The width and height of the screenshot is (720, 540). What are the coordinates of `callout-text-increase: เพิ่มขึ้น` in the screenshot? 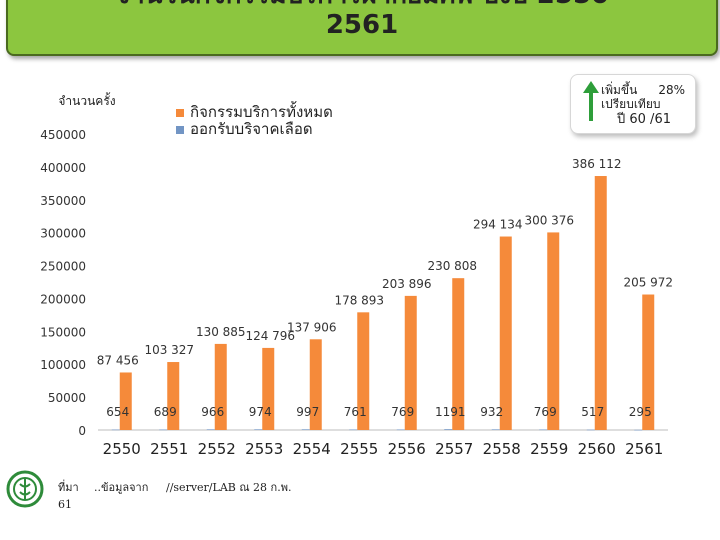 It's located at (619, 90).